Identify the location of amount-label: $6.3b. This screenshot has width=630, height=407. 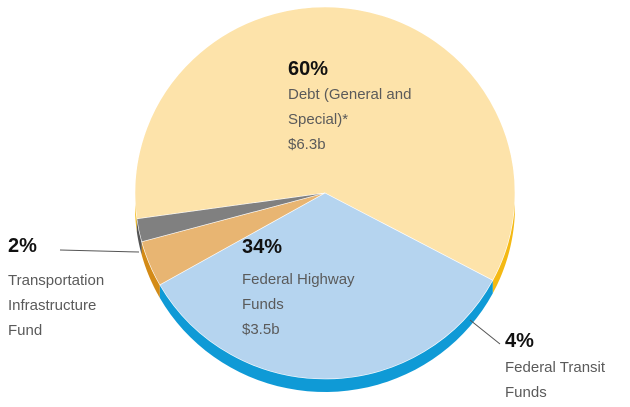
(307, 144).